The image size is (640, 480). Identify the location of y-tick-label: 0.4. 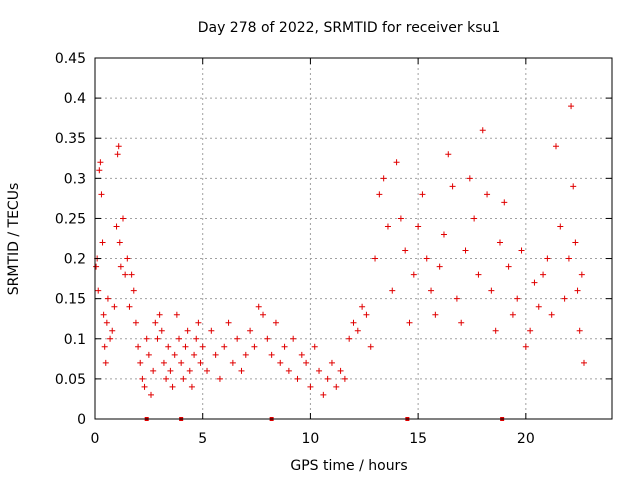
(75, 99).